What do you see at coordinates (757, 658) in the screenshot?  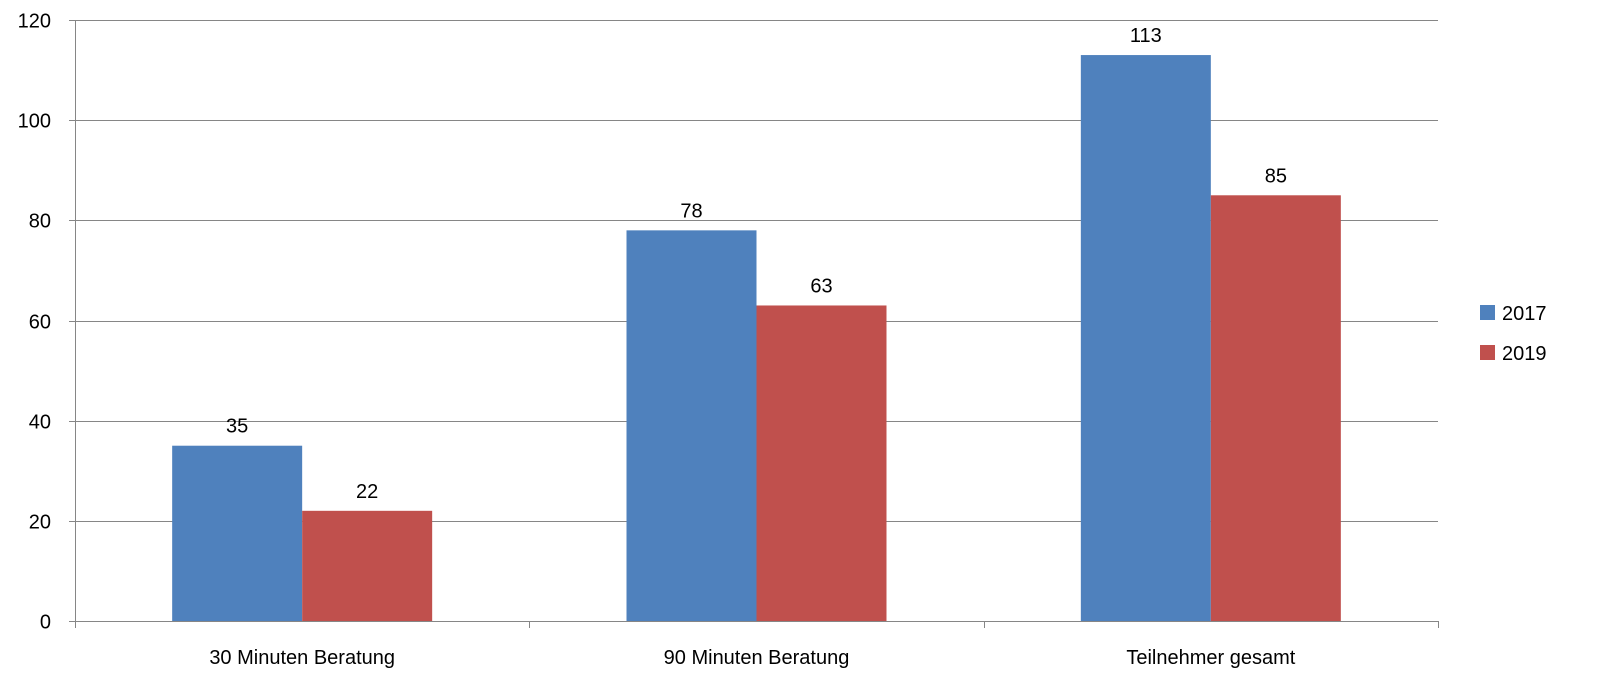 I see `x-category-label: 90 Minuten Beratung` at bounding box center [757, 658].